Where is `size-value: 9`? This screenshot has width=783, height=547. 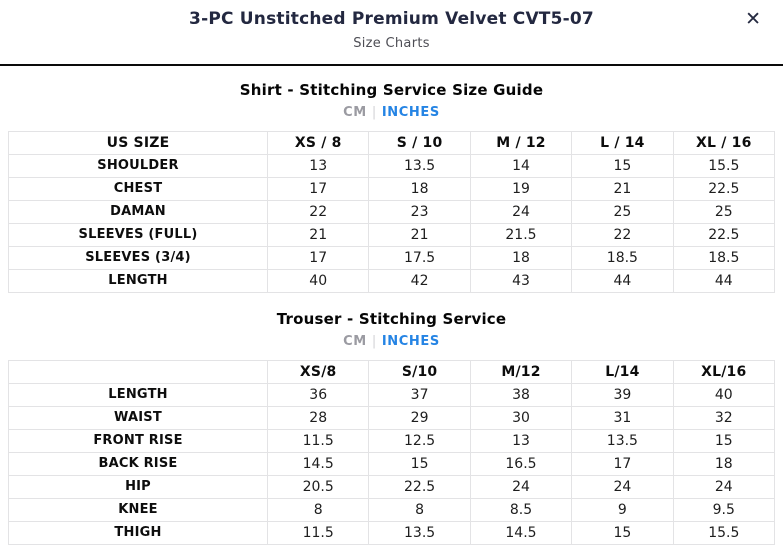
size-value: 9 is located at coordinates (622, 510).